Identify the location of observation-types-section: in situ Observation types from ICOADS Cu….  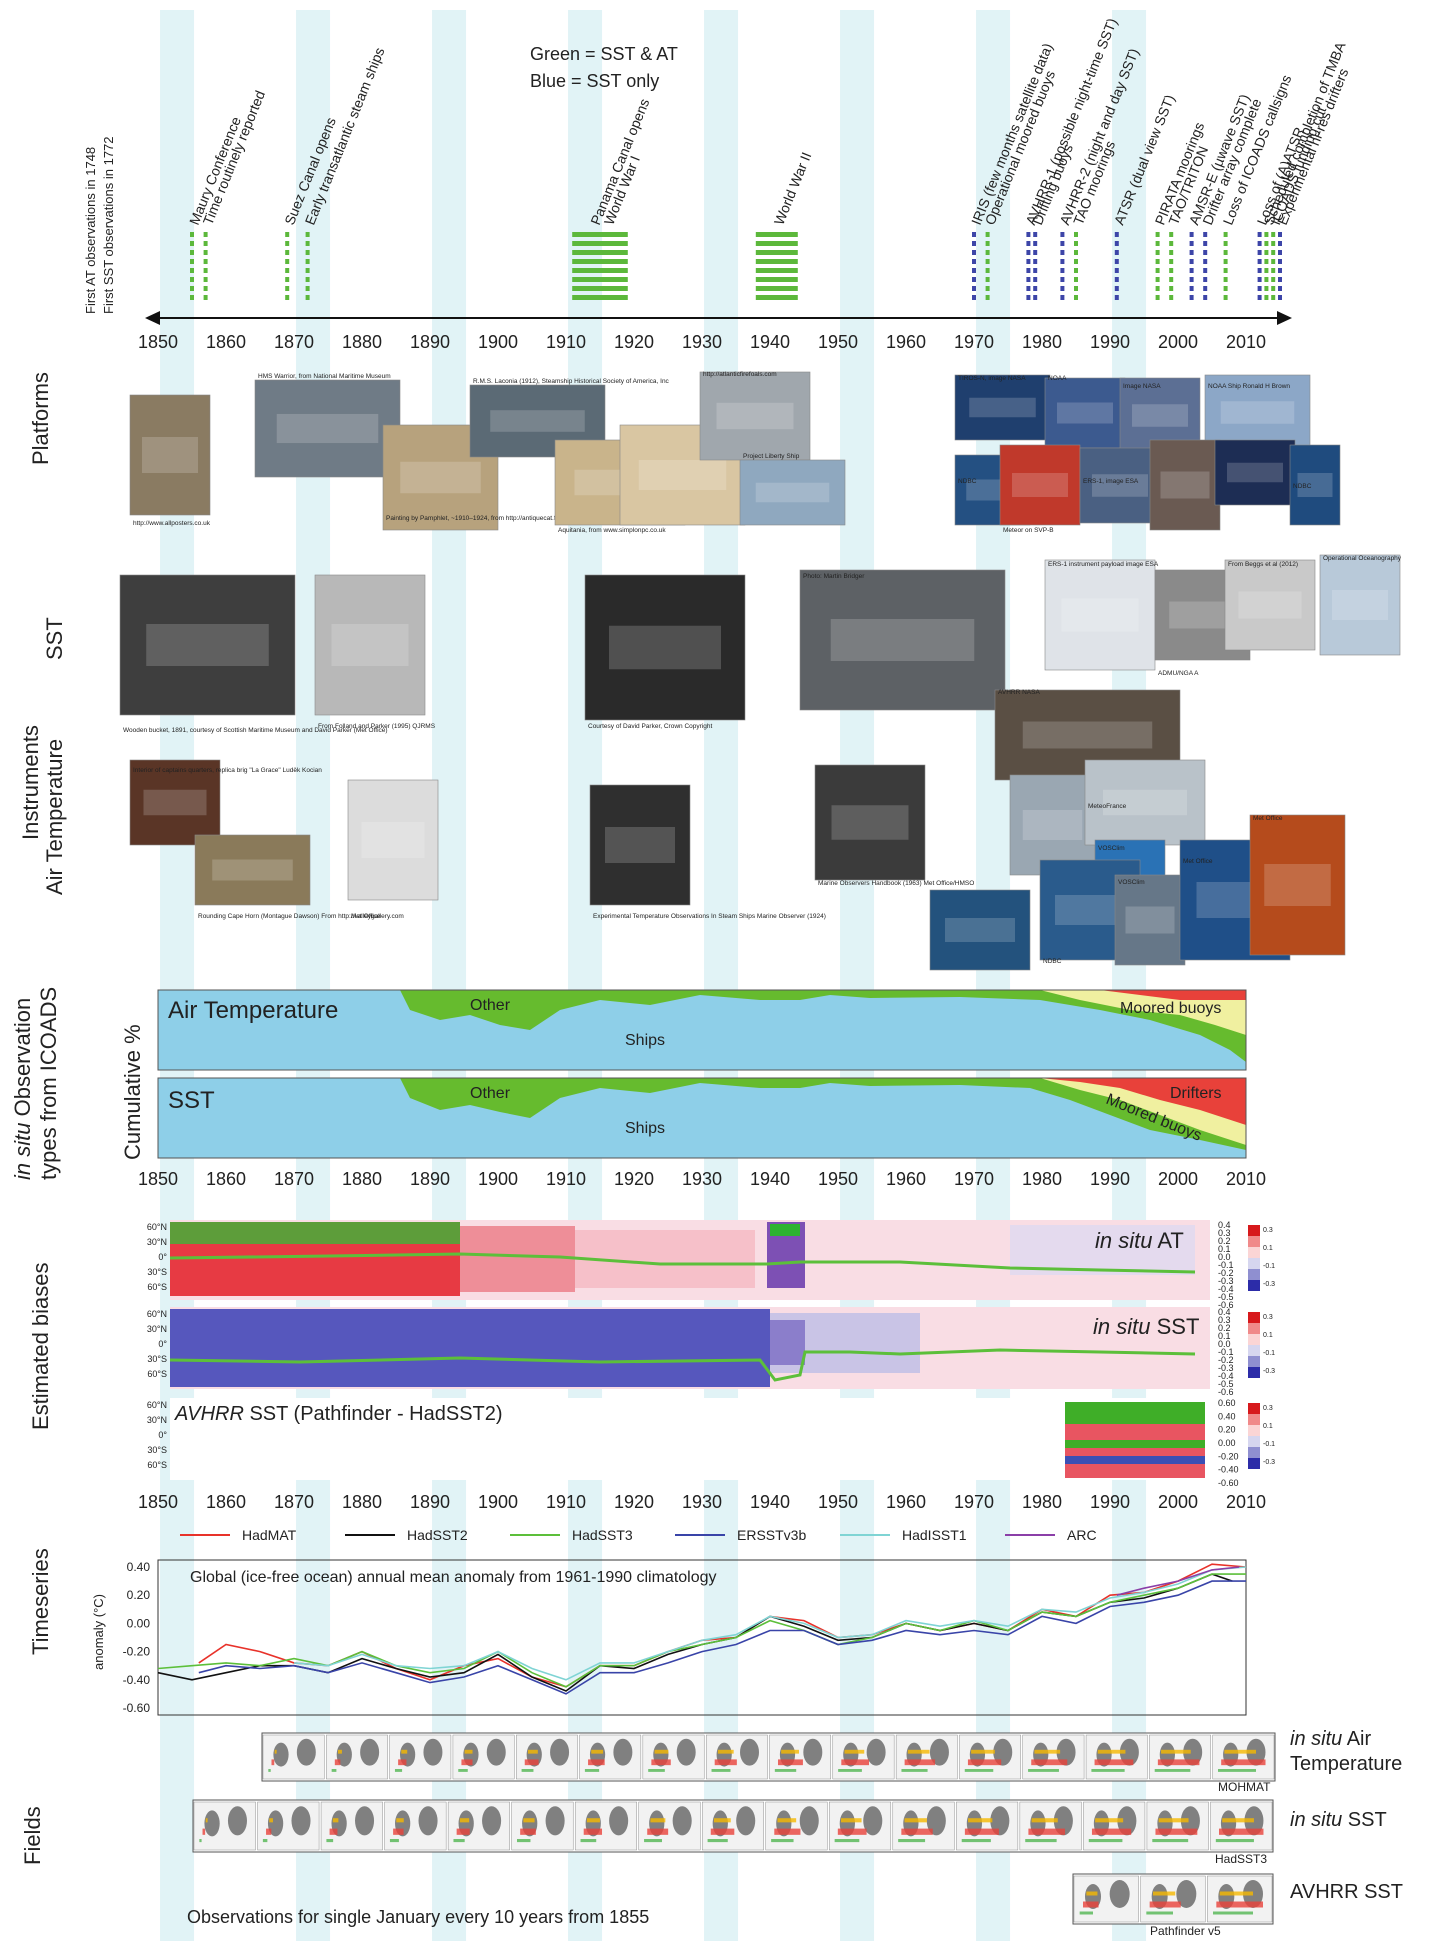
(638, 1088).